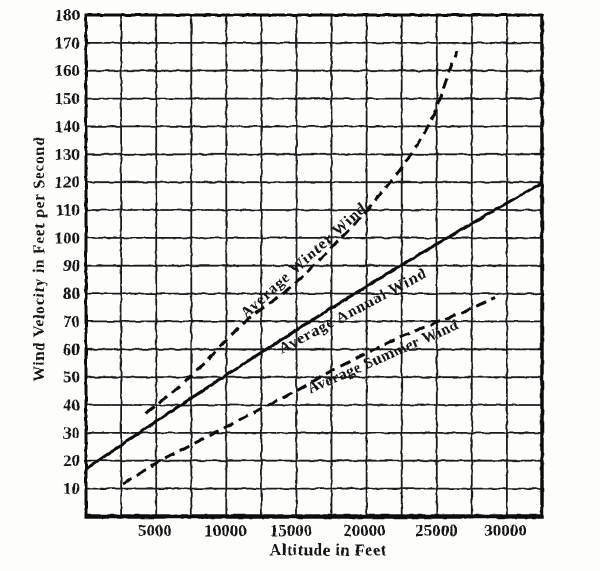 The height and width of the screenshot is (571, 600). Describe the element at coordinates (68, 126) in the screenshot. I see `svg-text: 140` at that location.